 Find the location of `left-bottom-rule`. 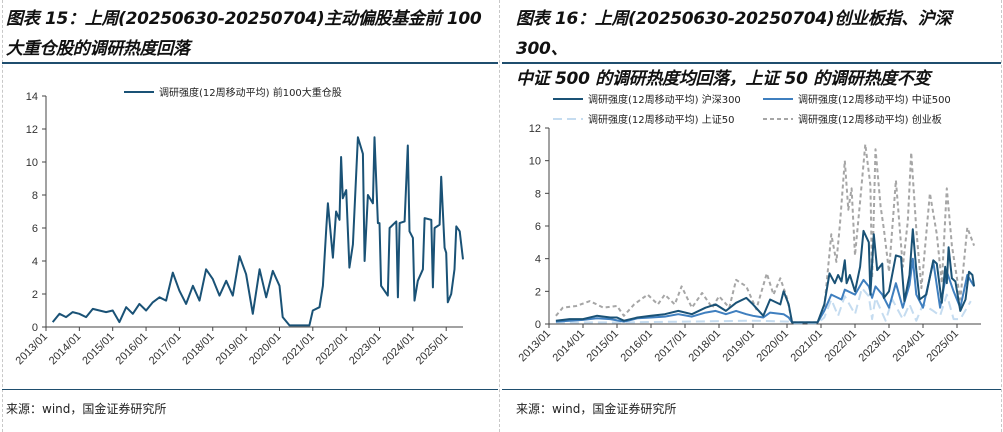

left-bottom-rule is located at coordinates (250, 389).